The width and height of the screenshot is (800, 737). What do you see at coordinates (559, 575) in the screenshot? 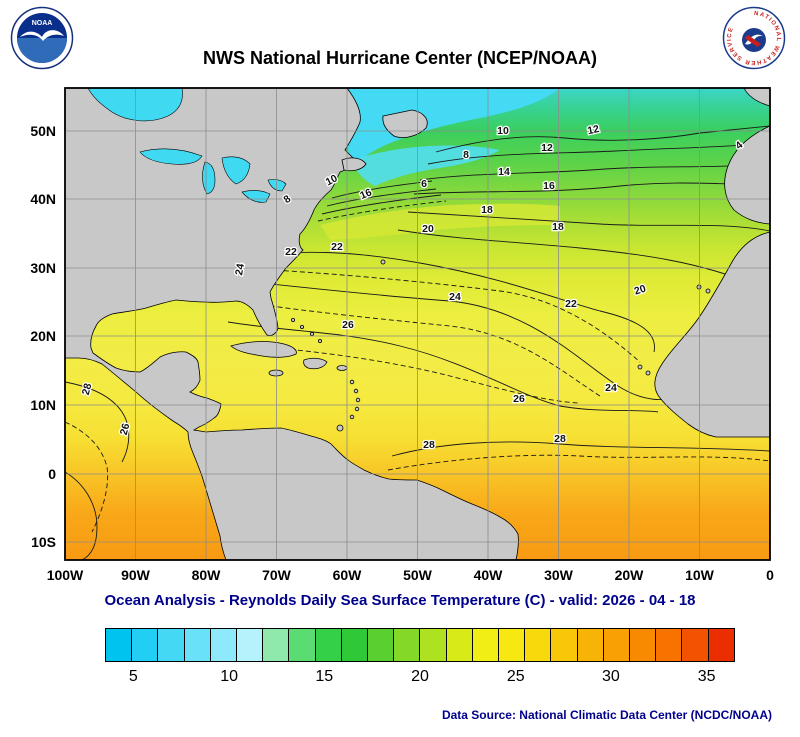
I see `x-tick: 30W` at bounding box center [559, 575].